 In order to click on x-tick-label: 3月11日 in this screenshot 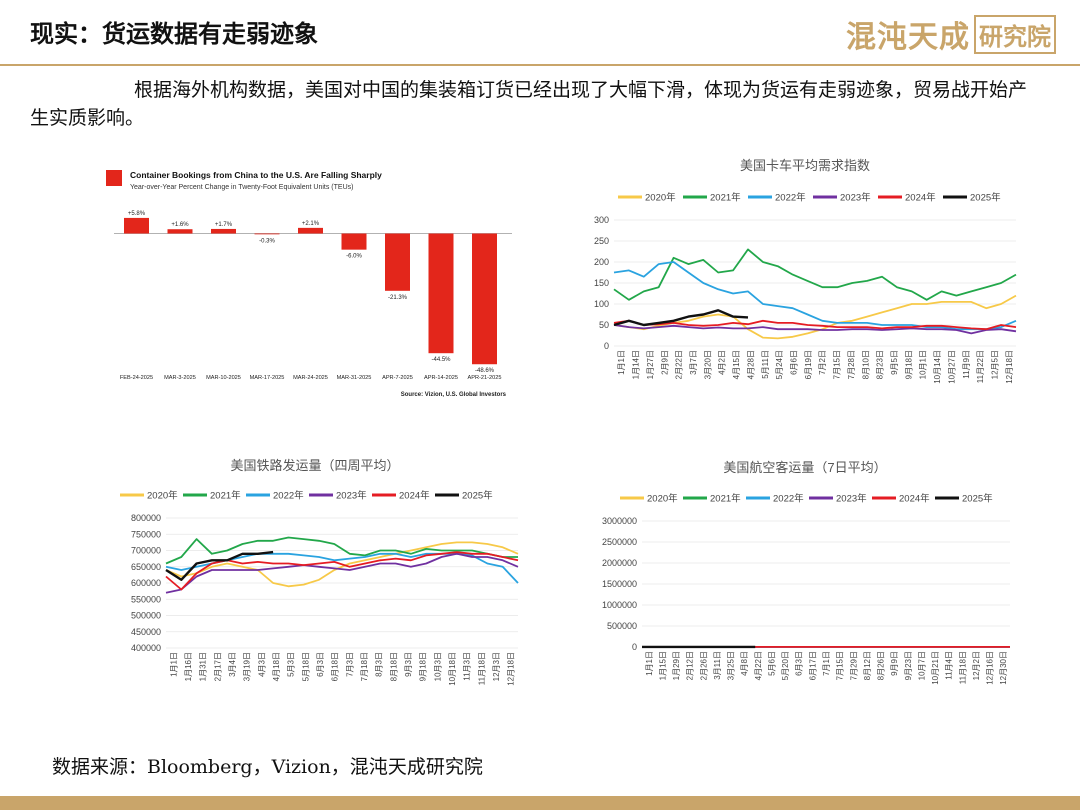, I will do `click(717, 665)`.